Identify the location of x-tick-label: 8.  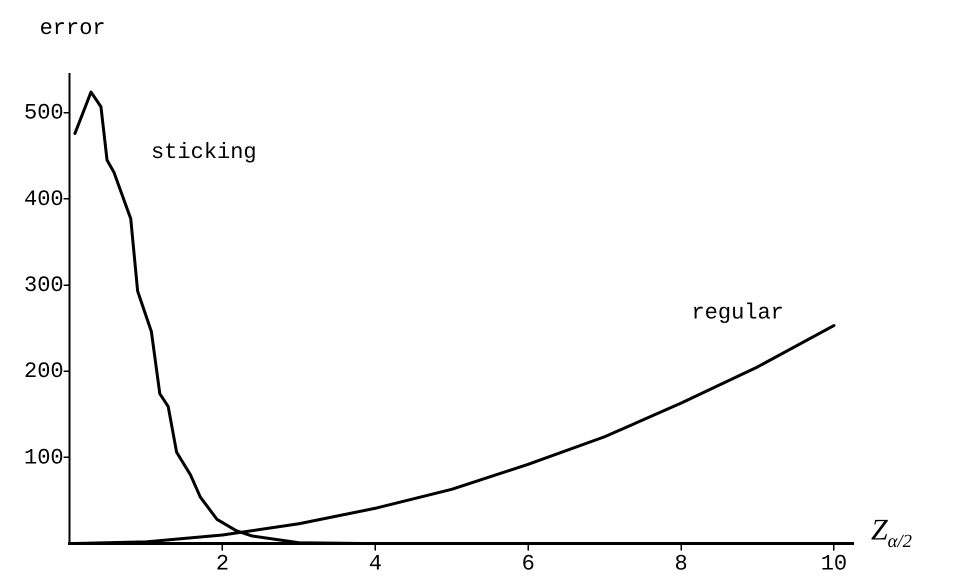
(681, 564).